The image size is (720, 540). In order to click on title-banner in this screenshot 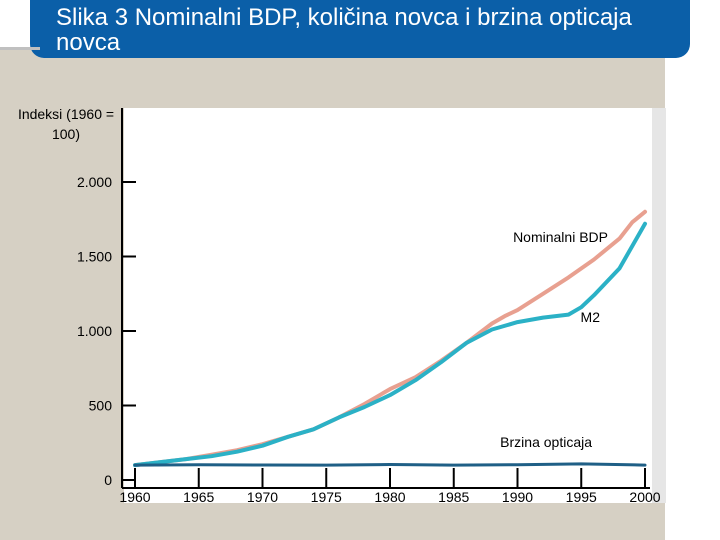, I will do `click(360, 29)`.